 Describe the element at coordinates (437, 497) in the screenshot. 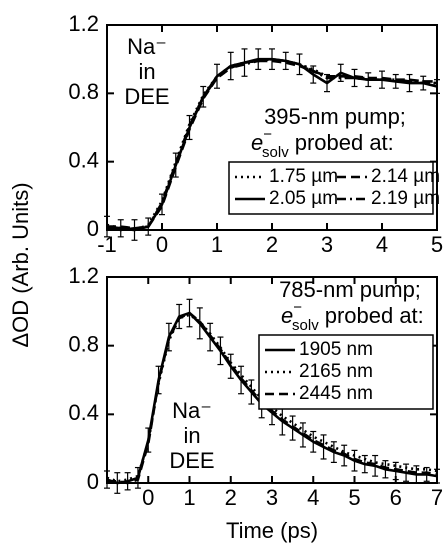

I see `x-tick-label: 7` at that location.